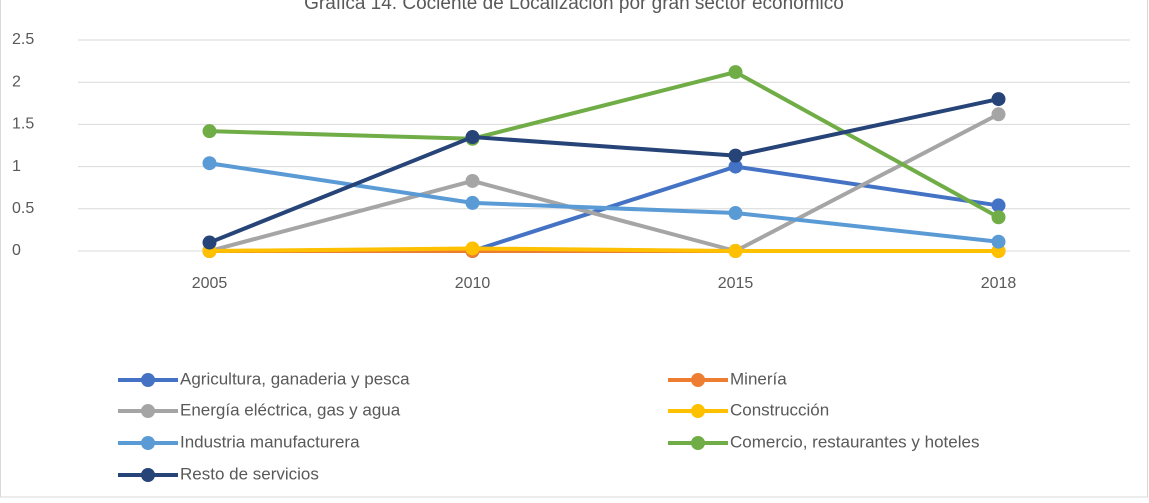 The height and width of the screenshot is (503, 1149). Describe the element at coordinates (473, 283) in the screenshot. I see `x-tick-label: 2010` at that location.